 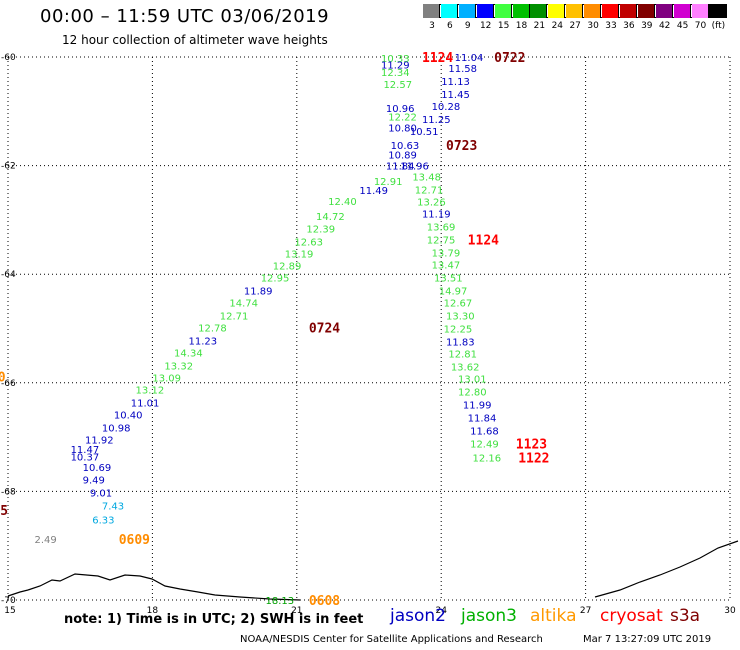 I want to click on wave-height-value: 14.74, so click(x=243, y=303).